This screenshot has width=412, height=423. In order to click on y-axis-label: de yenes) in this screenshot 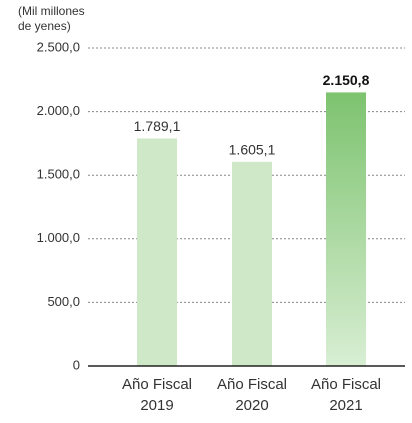, I will do `click(44, 26)`.